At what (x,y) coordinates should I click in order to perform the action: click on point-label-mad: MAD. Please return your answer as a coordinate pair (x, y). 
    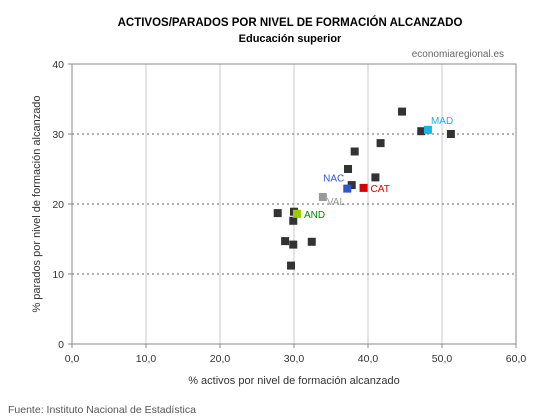
    Looking at the image, I should click on (442, 121).